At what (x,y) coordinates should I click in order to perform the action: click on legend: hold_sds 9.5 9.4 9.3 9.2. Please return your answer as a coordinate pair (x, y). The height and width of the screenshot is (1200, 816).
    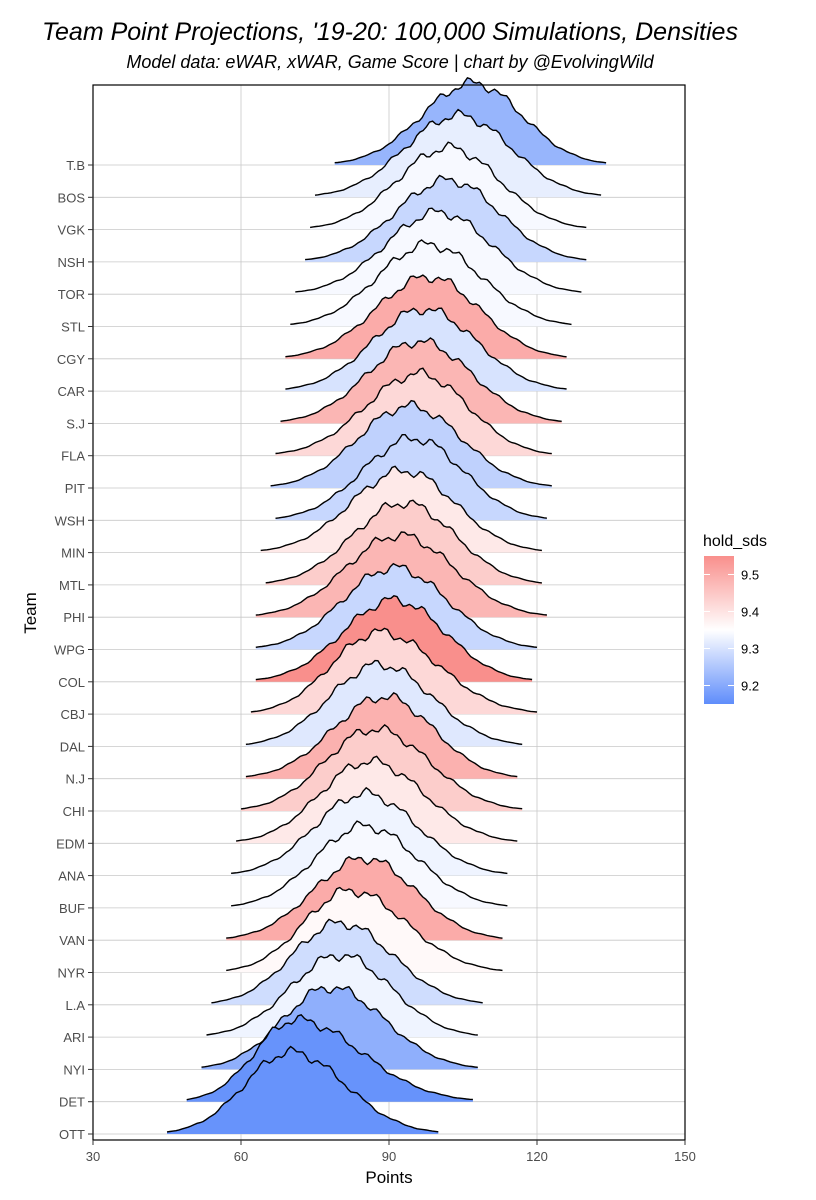
    Looking at the image, I should click on (735, 618).